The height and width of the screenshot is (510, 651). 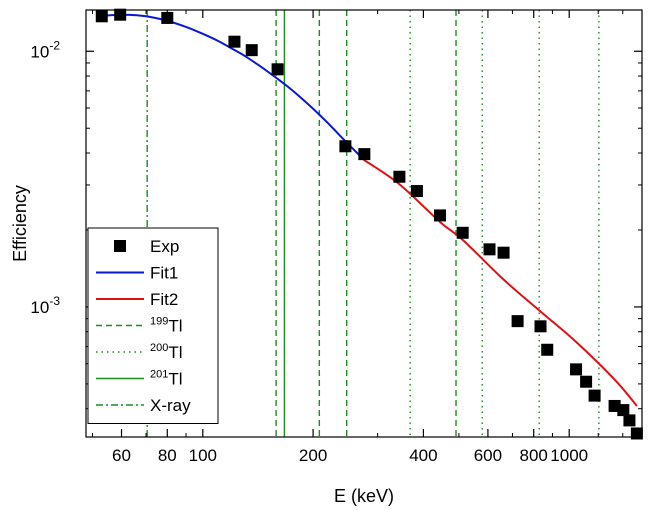 What do you see at coordinates (170, 405) in the screenshot?
I see `legend-label: X-ray` at bounding box center [170, 405].